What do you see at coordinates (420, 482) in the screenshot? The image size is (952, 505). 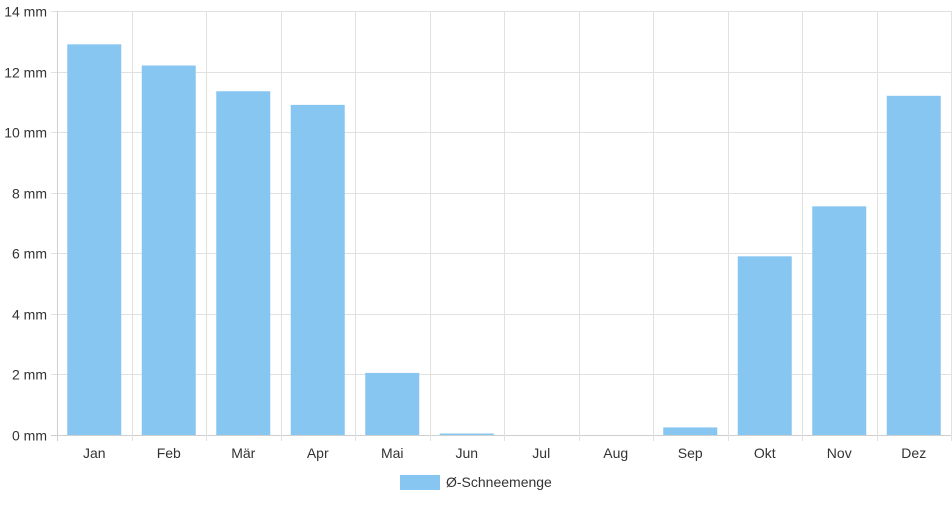 I see `legend-swatch` at bounding box center [420, 482].